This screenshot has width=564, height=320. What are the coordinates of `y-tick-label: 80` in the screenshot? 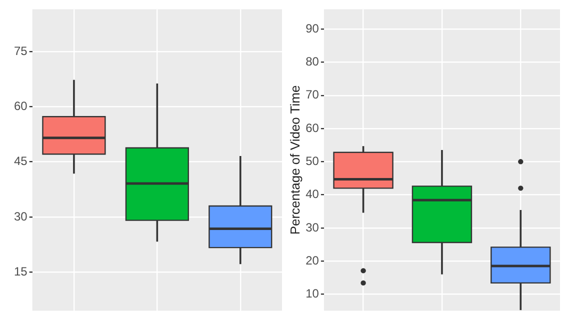 It's located at (313, 61).